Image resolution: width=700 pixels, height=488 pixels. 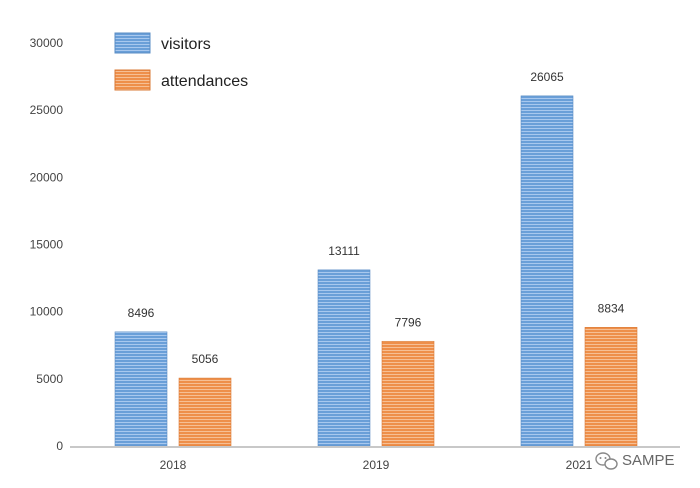 I want to click on y-tick-label: 25000, so click(x=47, y=110).